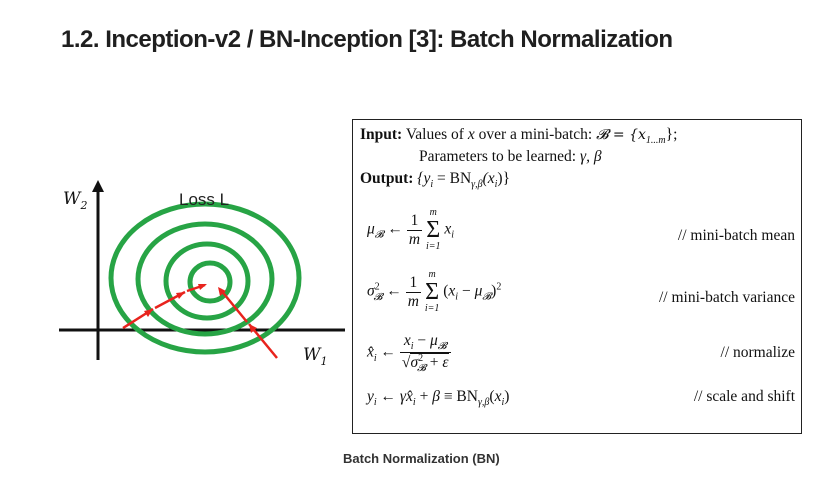 The height and width of the screenshot is (482, 821). I want to click on y-axis-label: W2, so click(75, 200).